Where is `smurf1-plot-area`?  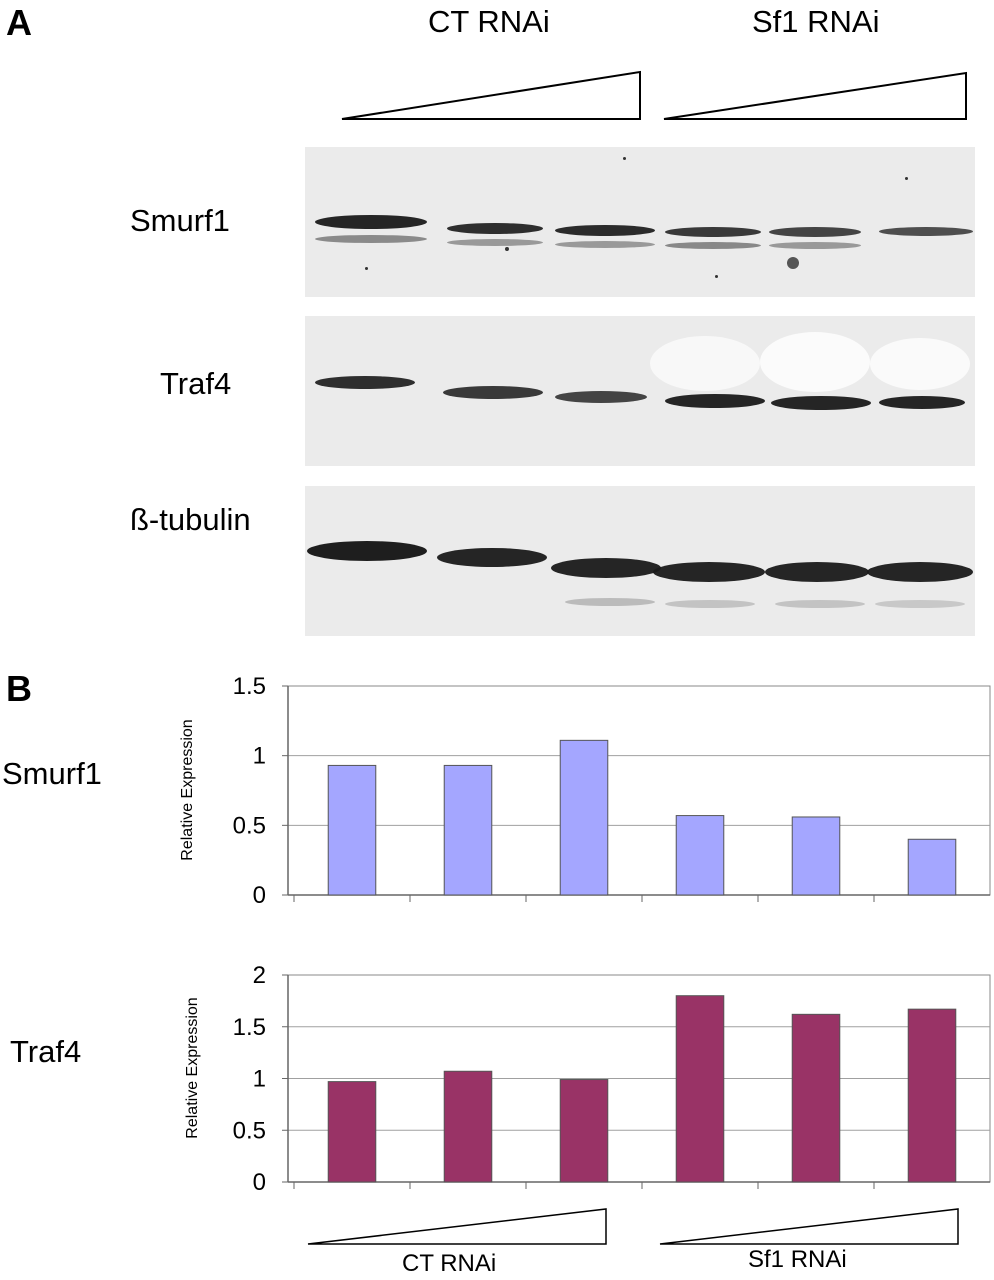
smurf1-plot-area is located at coordinates (639, 790).